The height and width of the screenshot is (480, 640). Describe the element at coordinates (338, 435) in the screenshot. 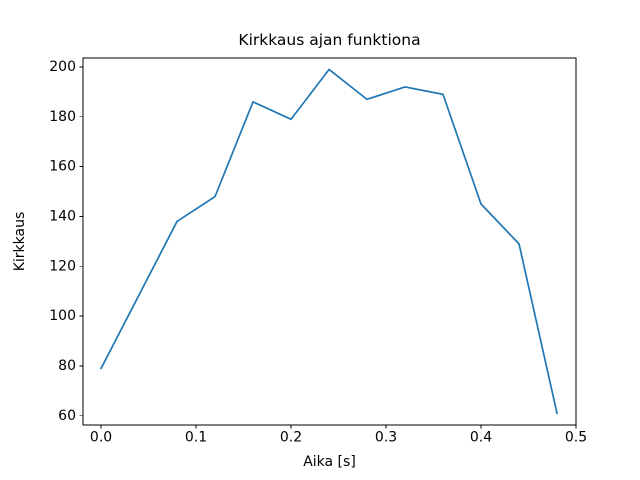

I see `x-axis-ticks: 0.0 0.1 0.2 0.3 0.4 0.5` at that location.